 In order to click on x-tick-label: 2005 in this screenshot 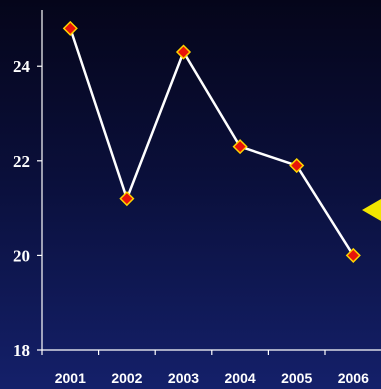, I will do `click(296, 378)`.